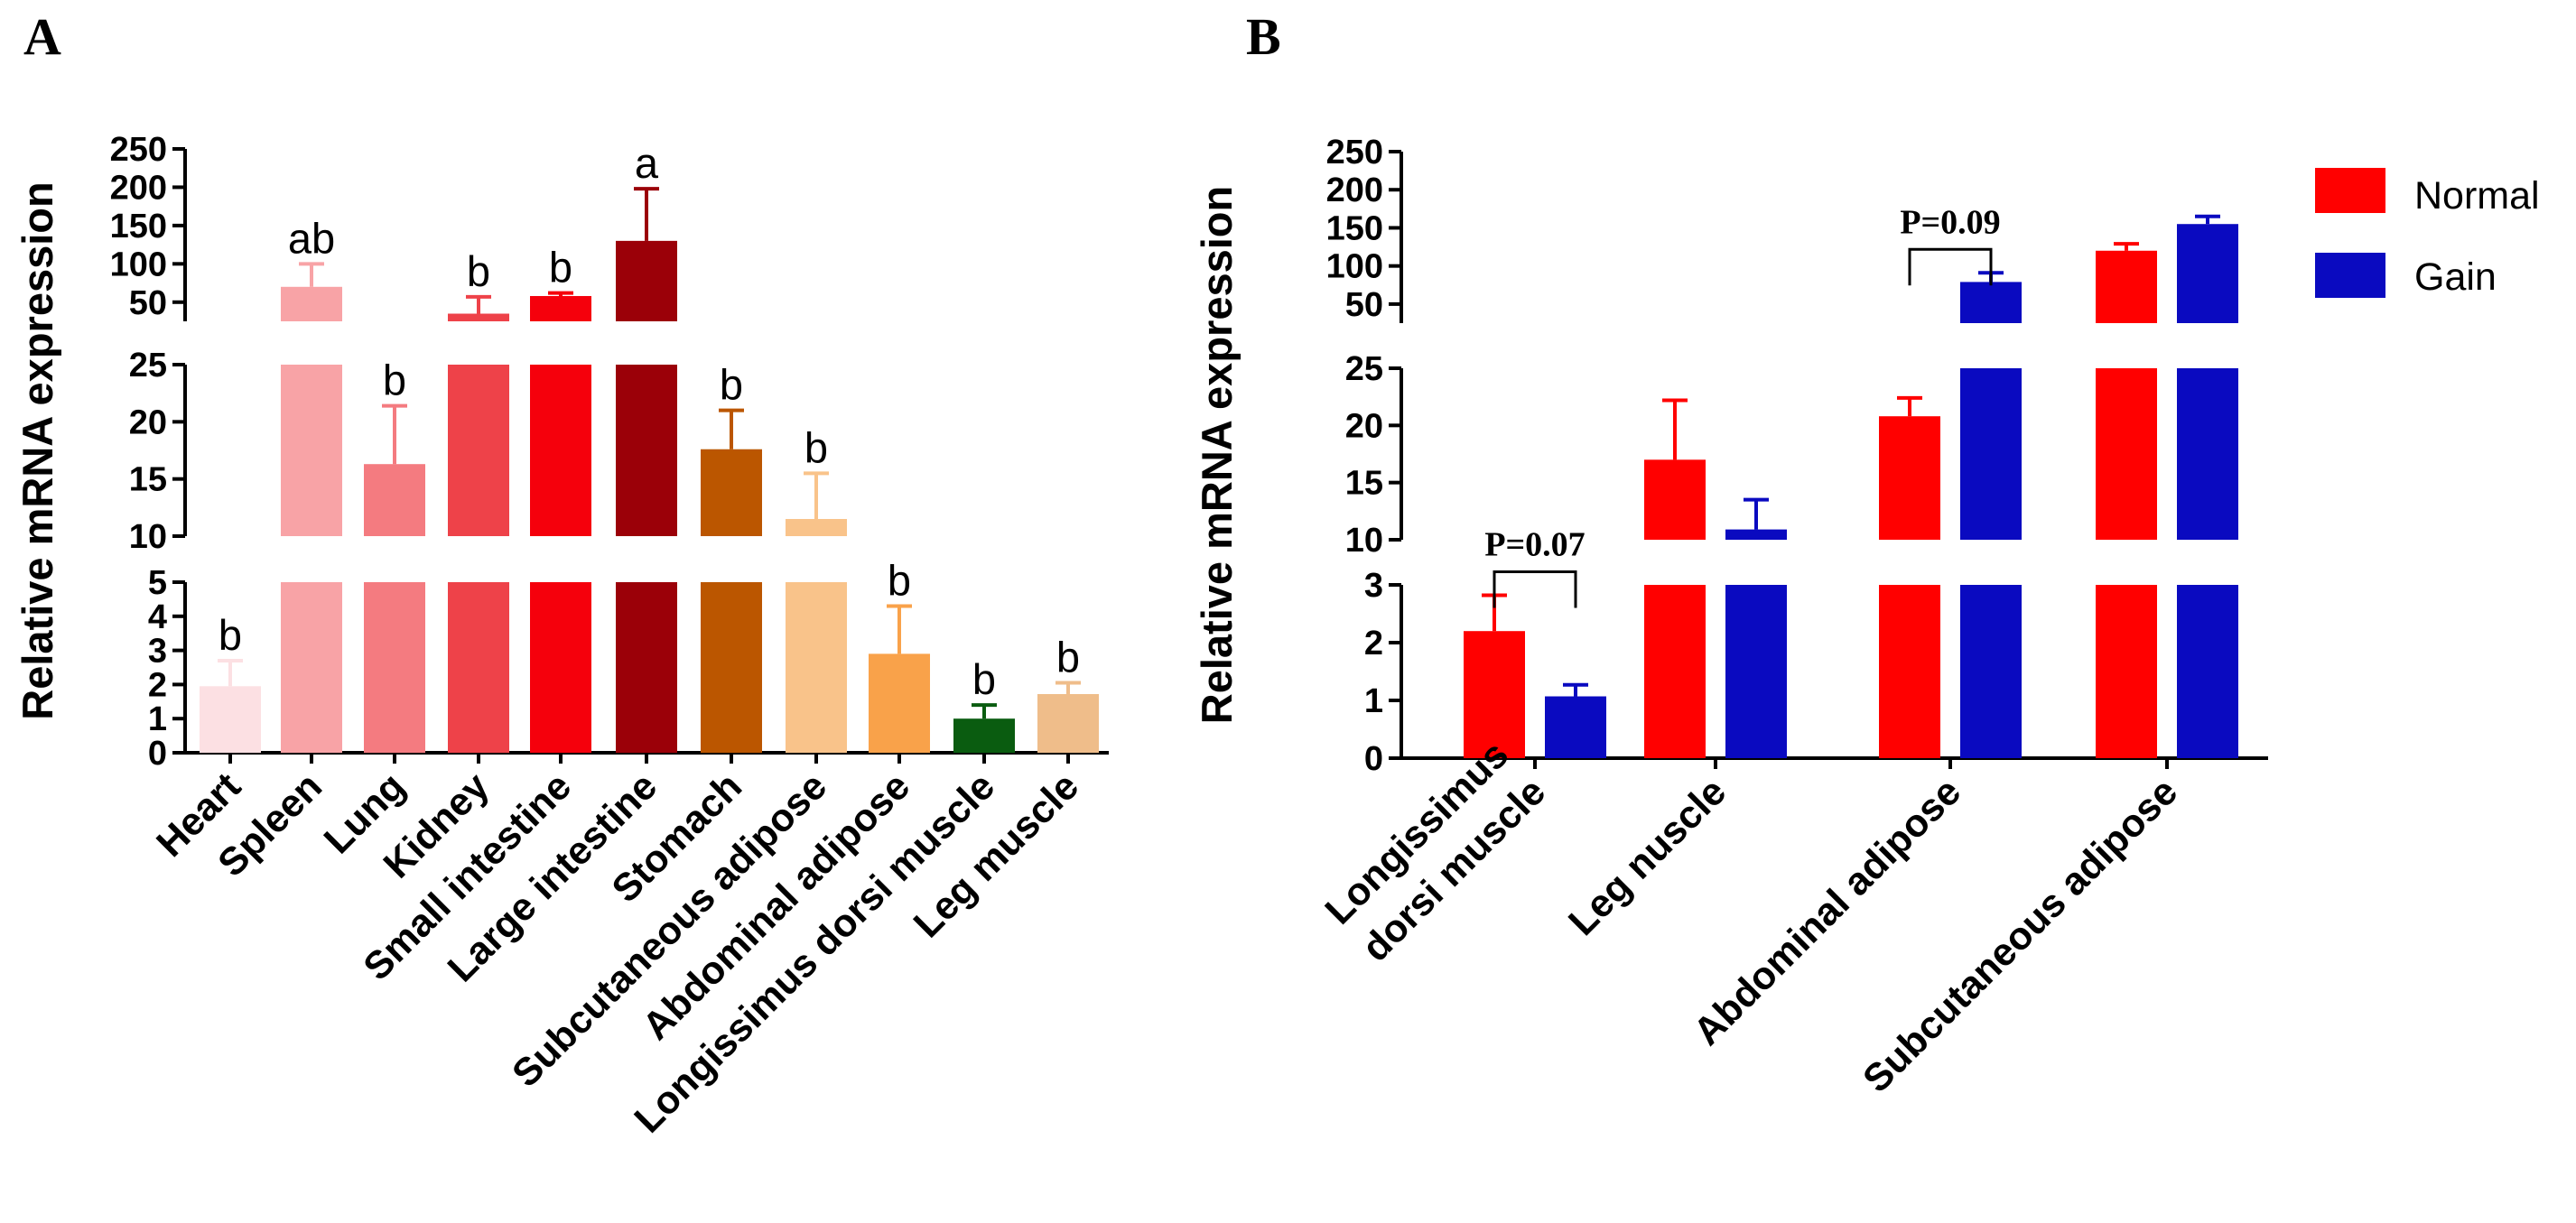  What do you see at coordinates (394, 380) in the screenshot?
I see `significance-letter-lung: b` at bounding box center [394, 380].